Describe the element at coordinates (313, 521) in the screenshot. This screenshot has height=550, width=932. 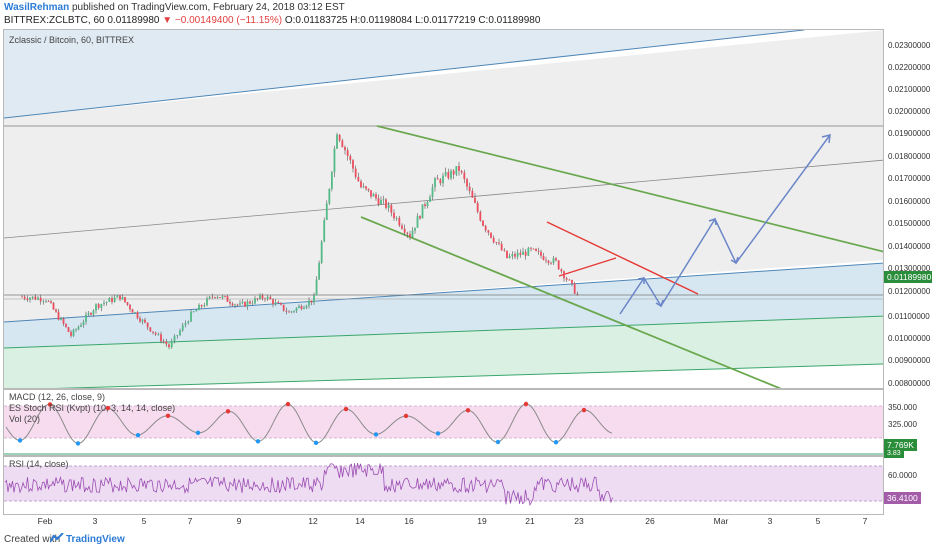
I see `x-tick: 12` at that location.